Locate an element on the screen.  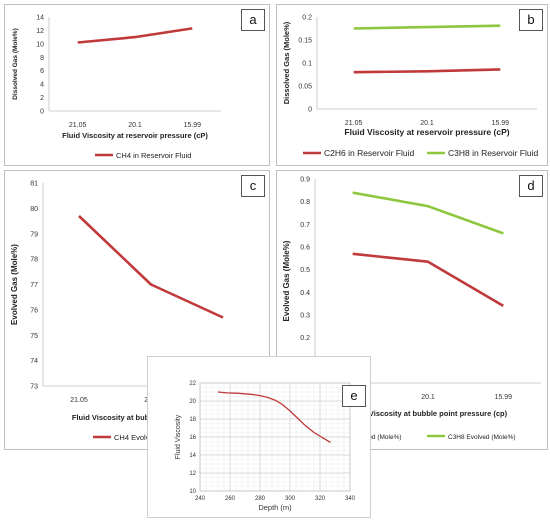
chart-d-legend-label: C3H8 Evolved (Mole%) is located at coordinates (482, 437).